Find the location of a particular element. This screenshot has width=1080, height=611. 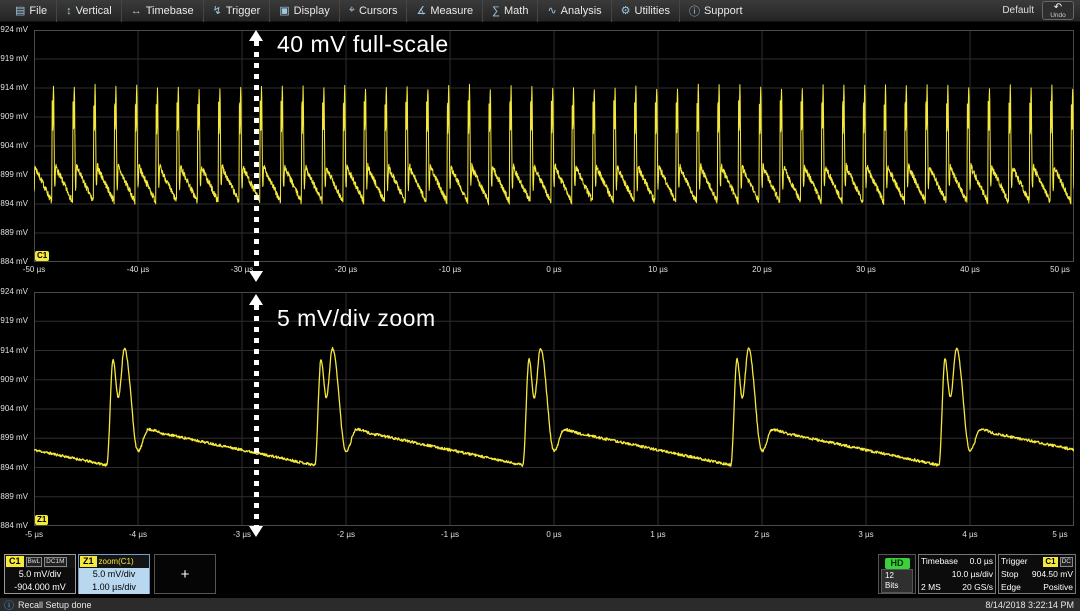

menu-vertical-label: Vertical is located at coordinates (93, 10).